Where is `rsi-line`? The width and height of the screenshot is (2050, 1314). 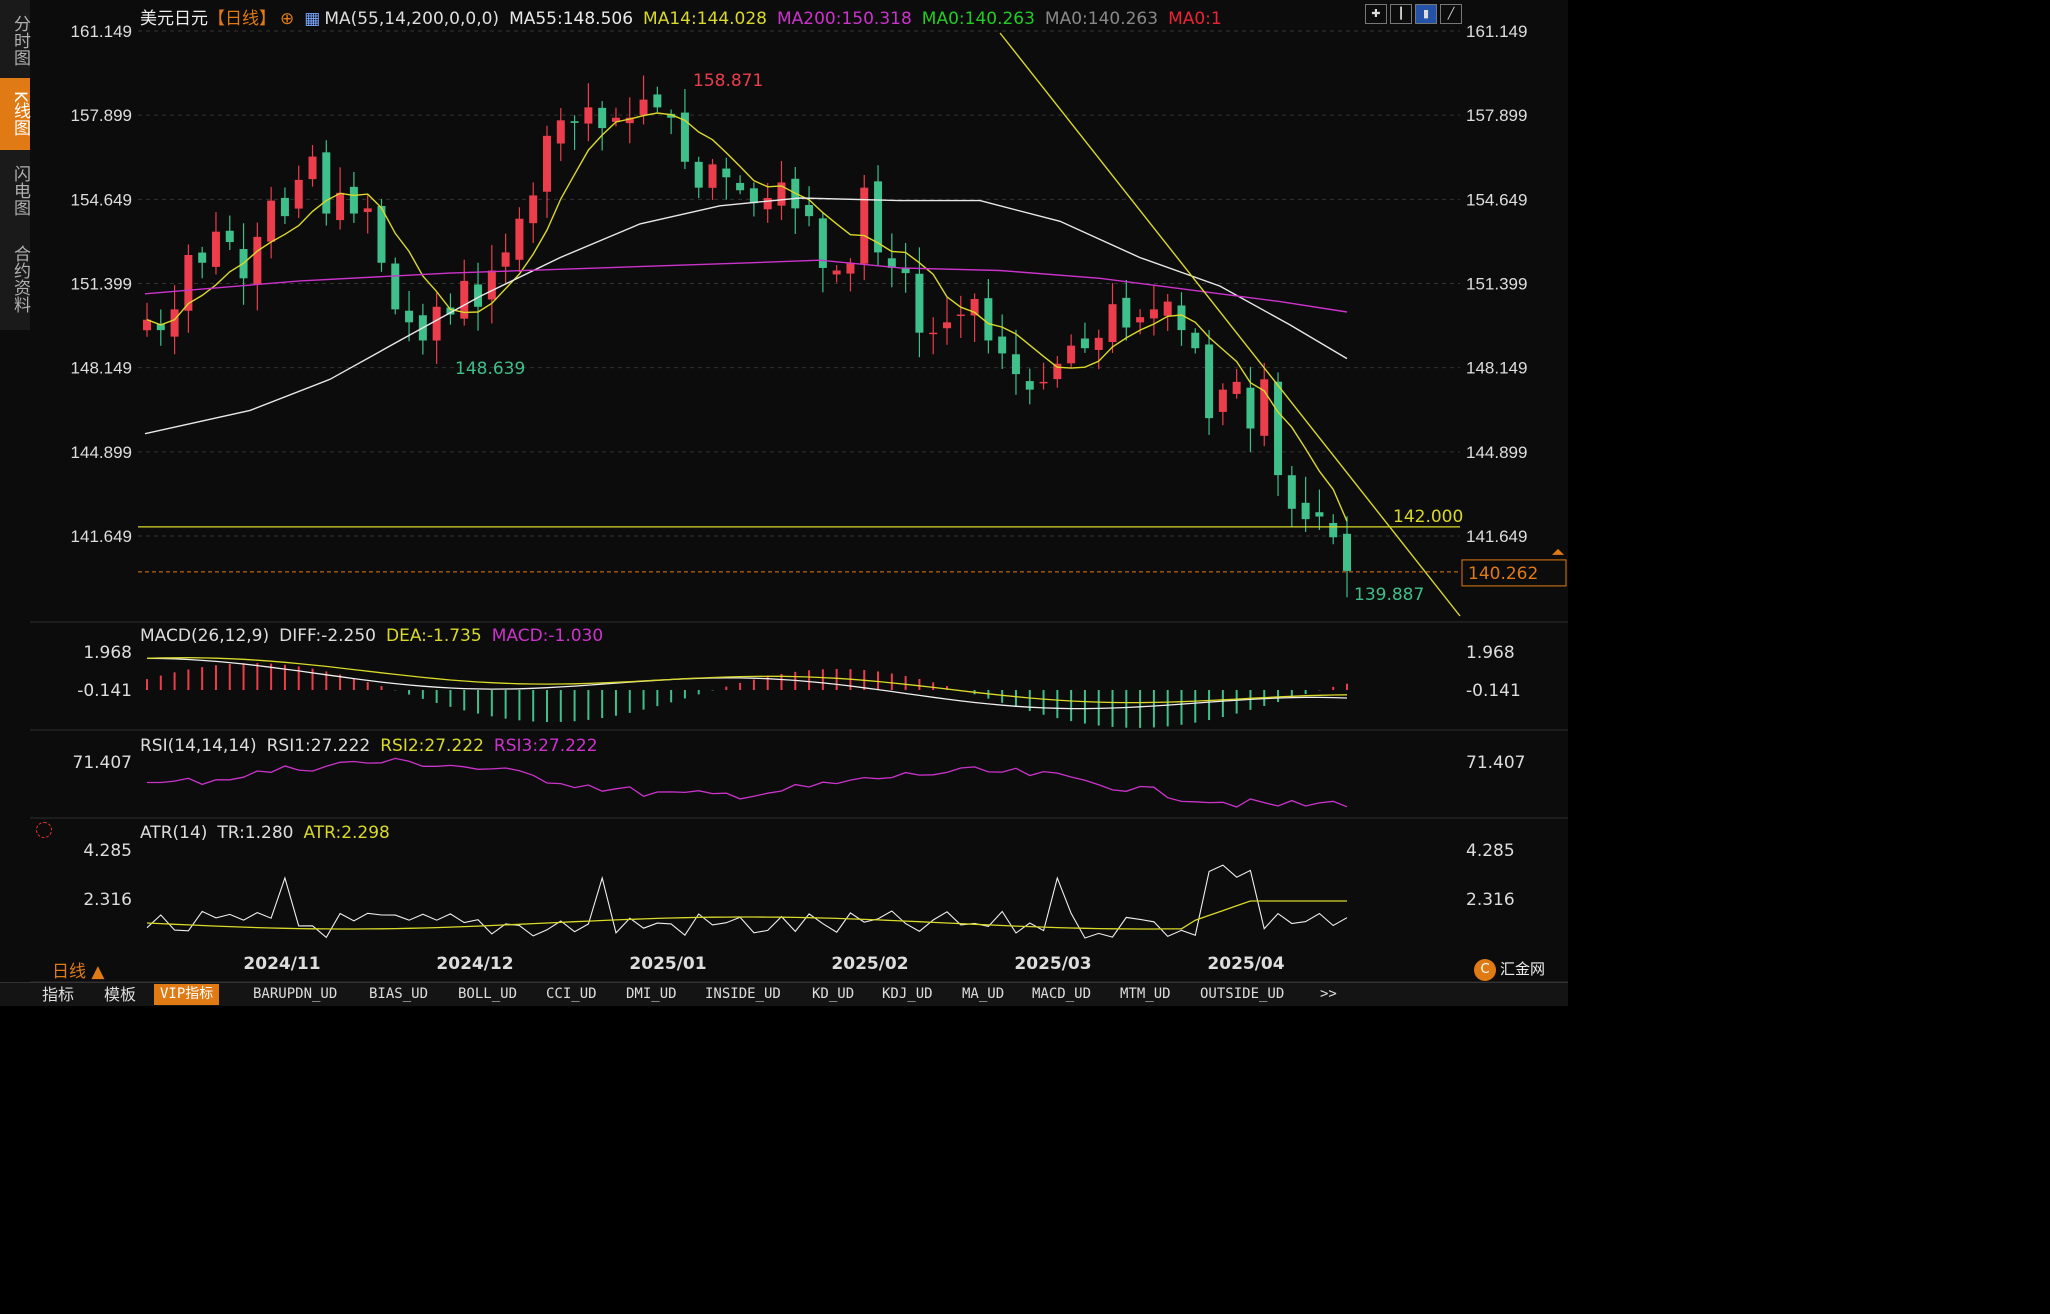
rsi-line is located at coordinates (747, 782).